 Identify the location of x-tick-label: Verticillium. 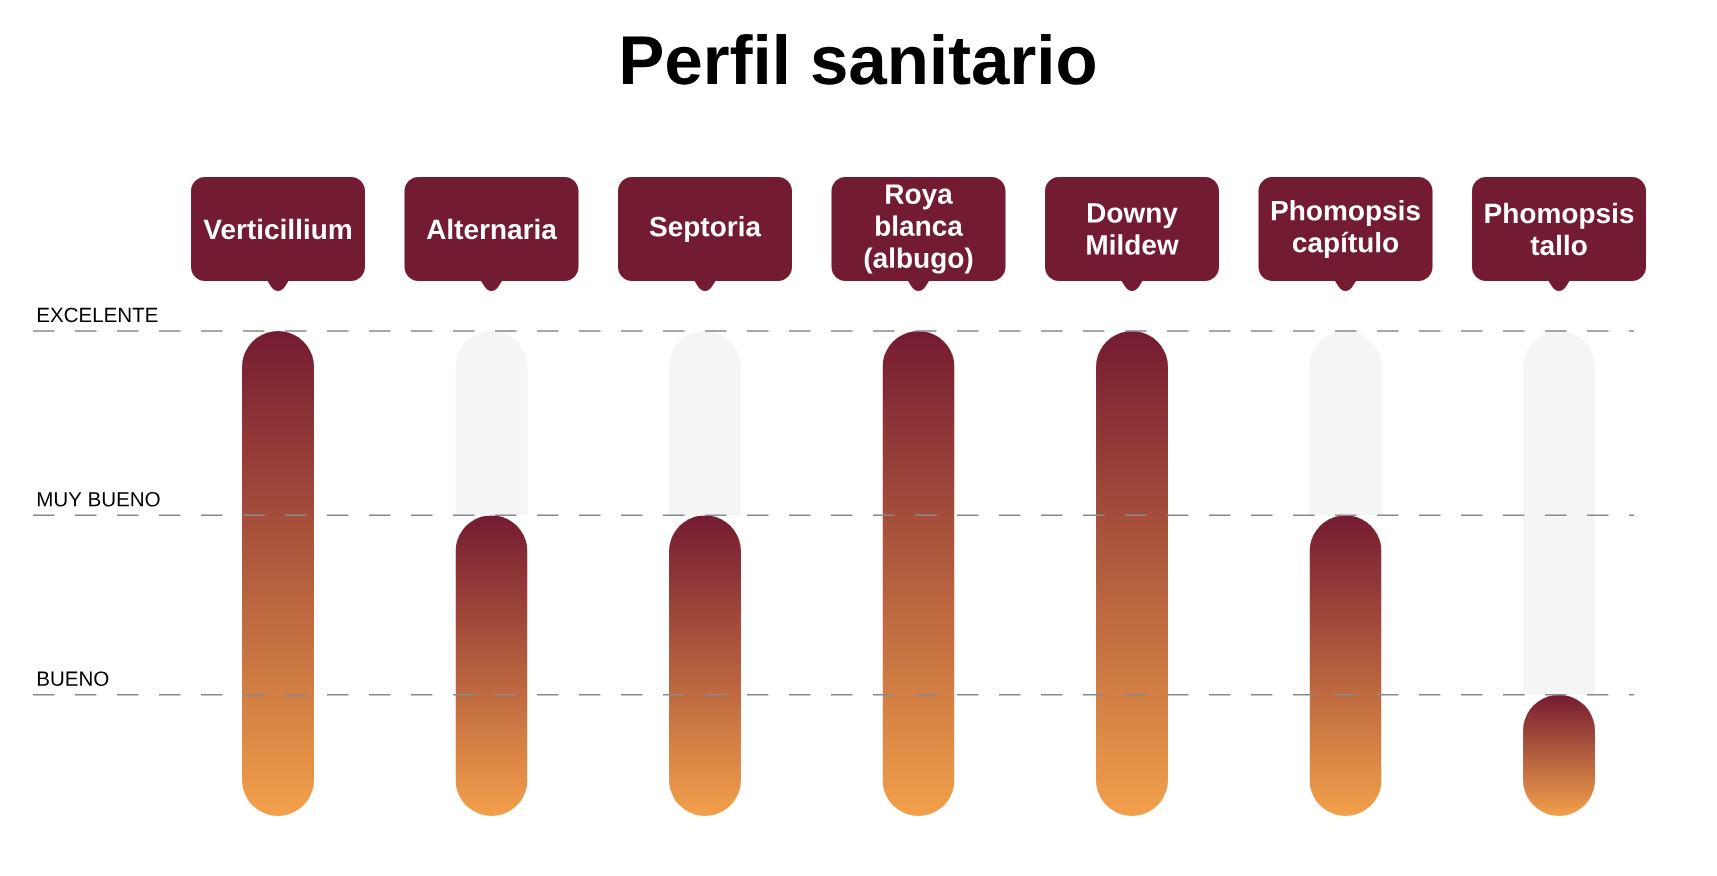
(277, 229).